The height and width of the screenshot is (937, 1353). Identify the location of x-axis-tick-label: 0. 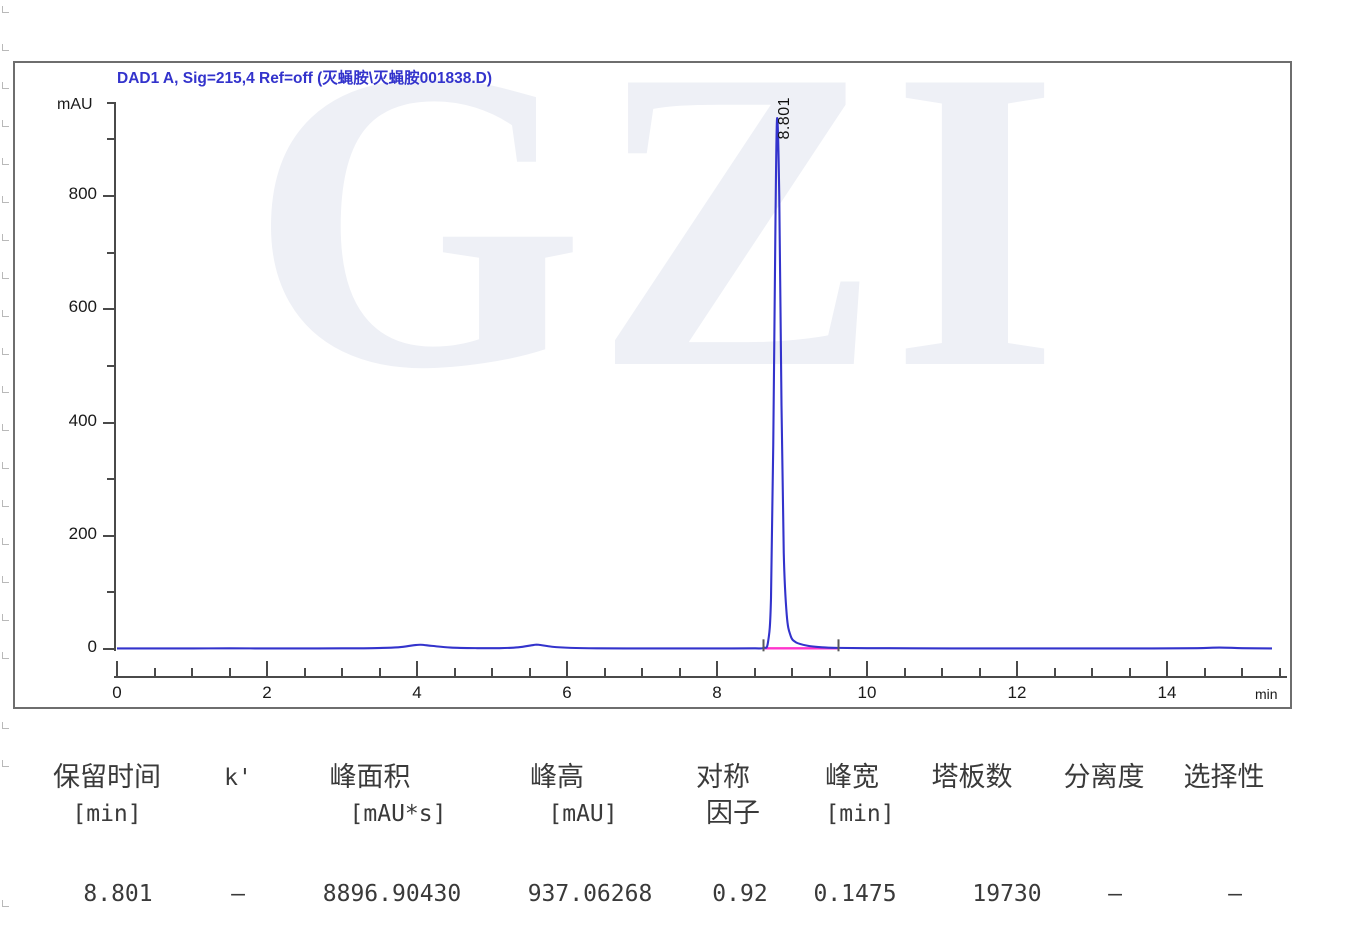
(117, 692).